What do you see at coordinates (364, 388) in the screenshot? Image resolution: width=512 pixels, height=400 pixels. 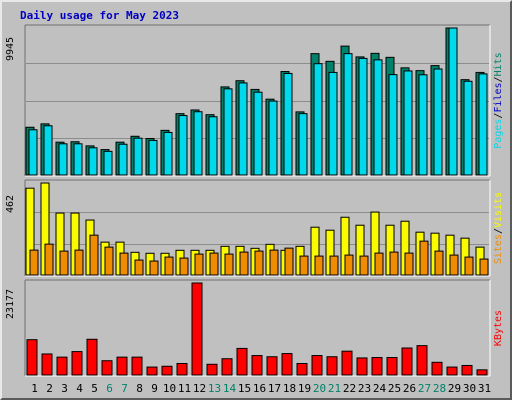 I see `day-tick-label: 23` at bounding box center [364, 388].